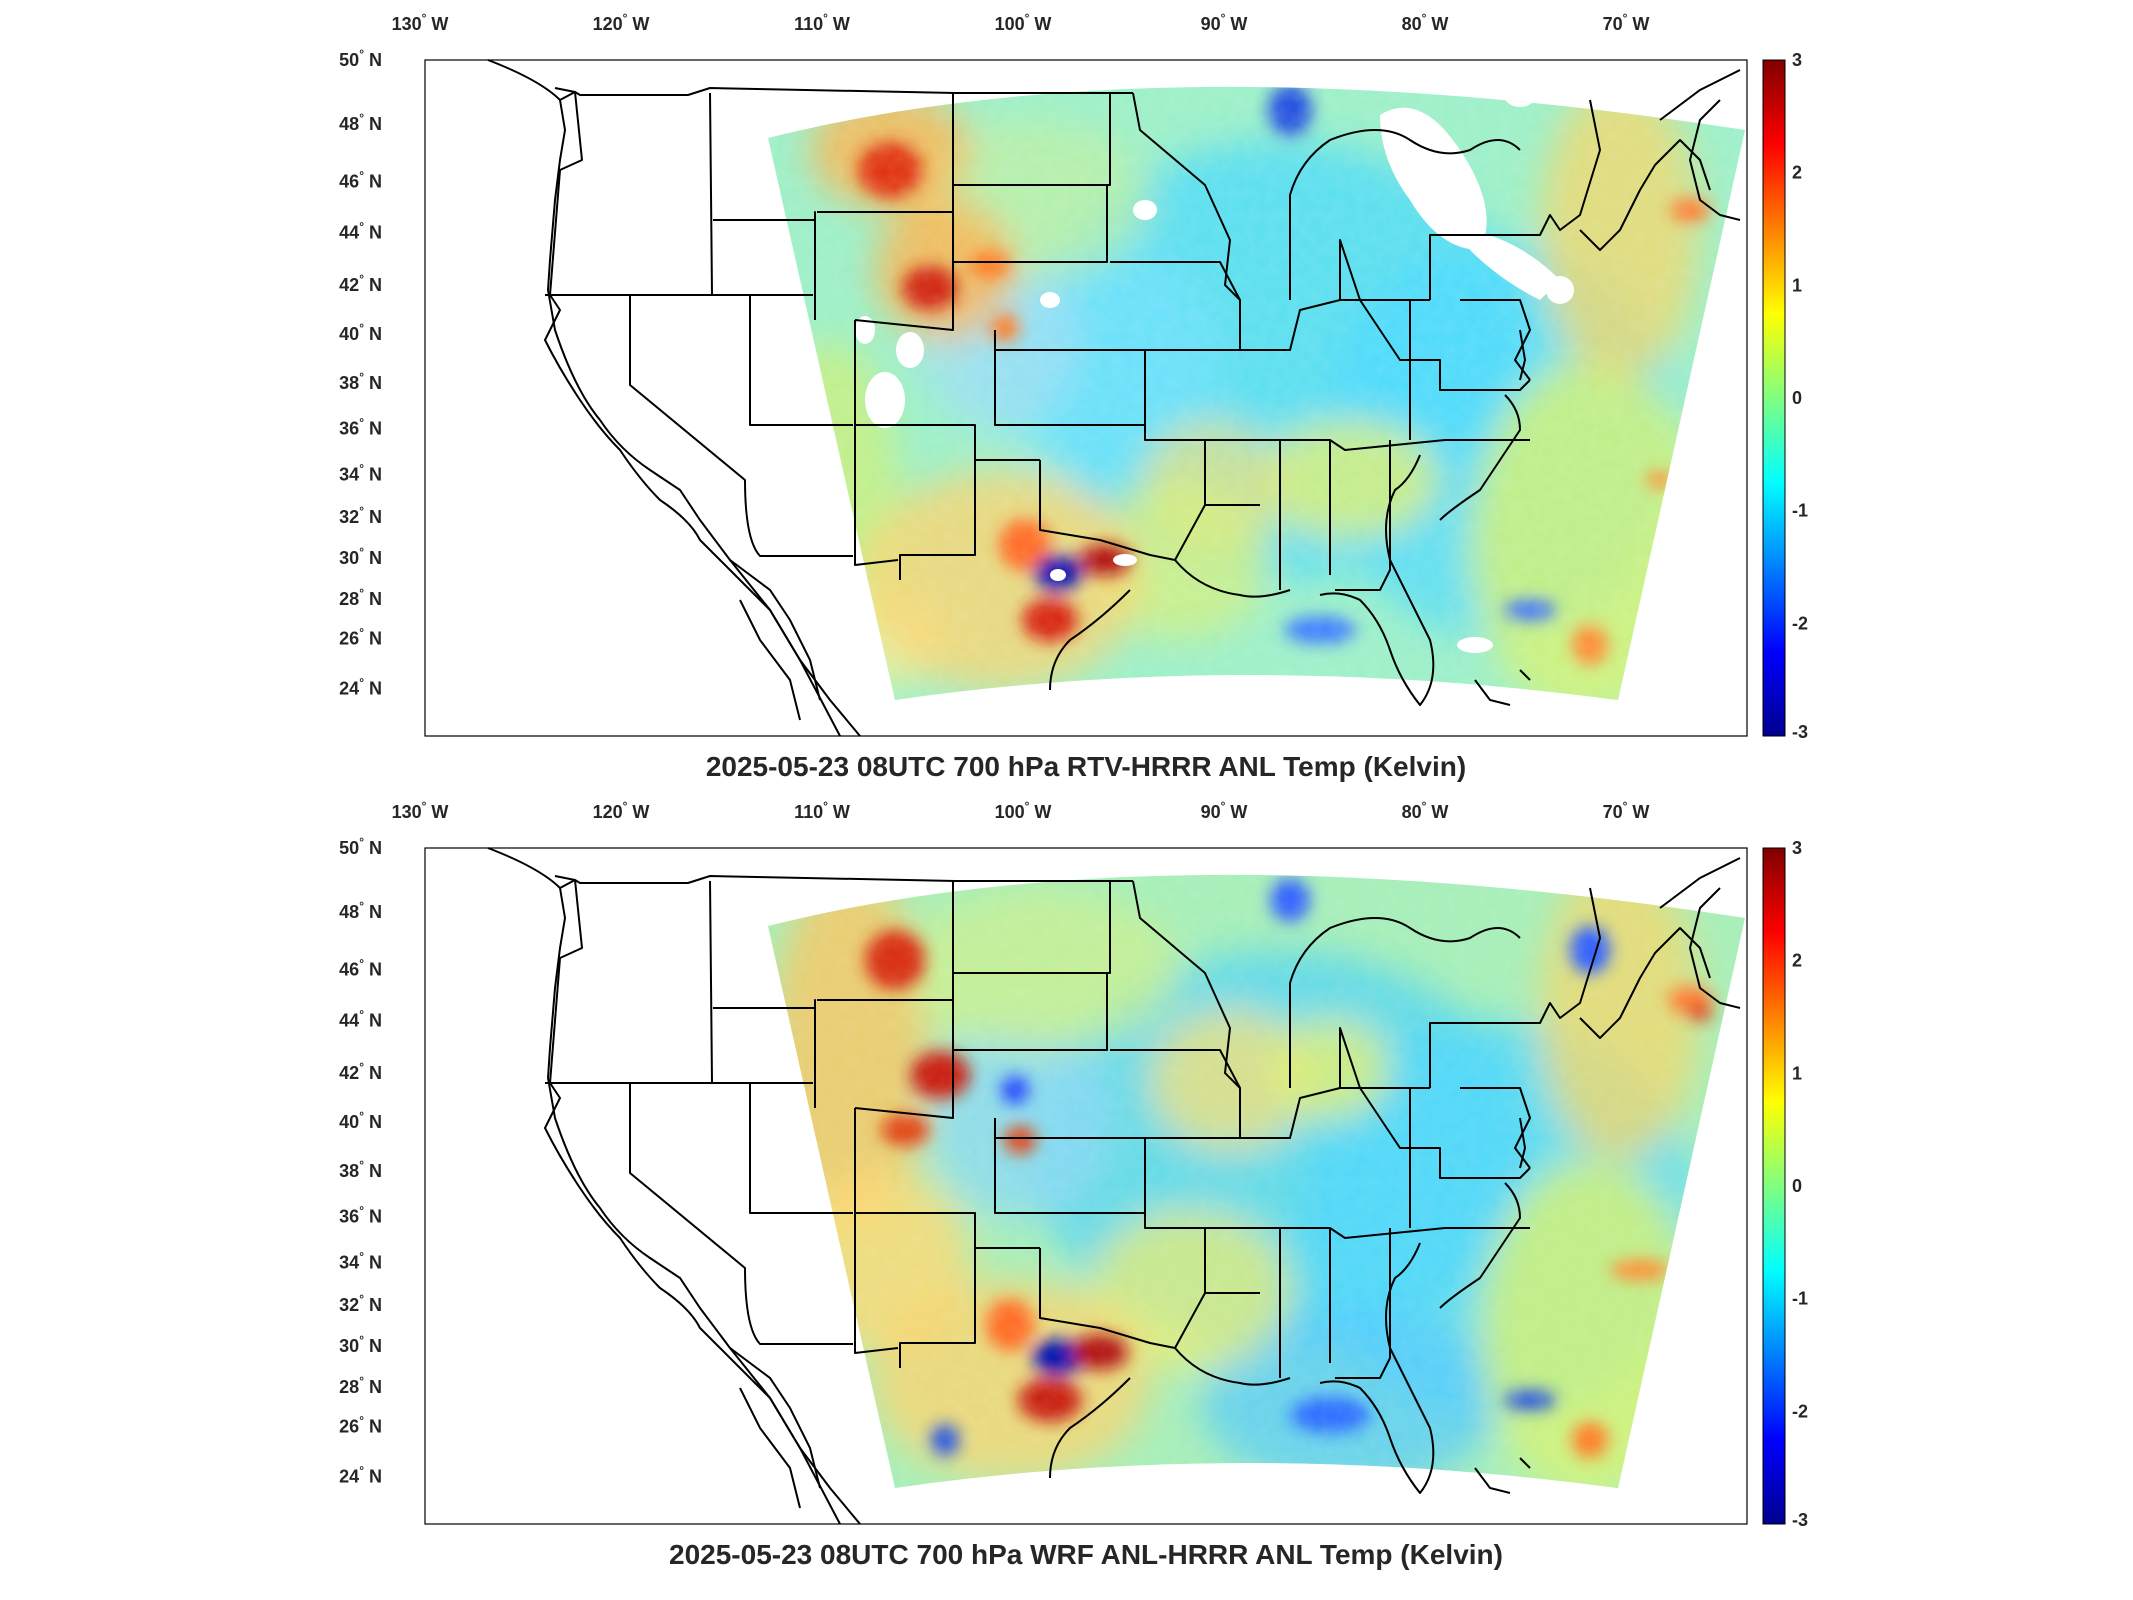  What do you see at coordinates (1214, 369) in the screenshot?
I see `missing-data-mask` at bounding box center [1214, 369].